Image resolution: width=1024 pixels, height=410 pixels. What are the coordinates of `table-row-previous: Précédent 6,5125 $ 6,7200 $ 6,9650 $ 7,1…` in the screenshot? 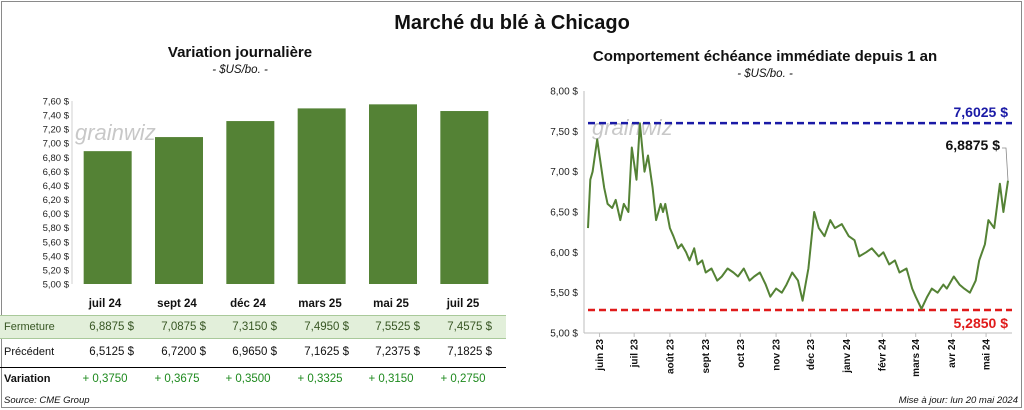 It's located at (253, 353).